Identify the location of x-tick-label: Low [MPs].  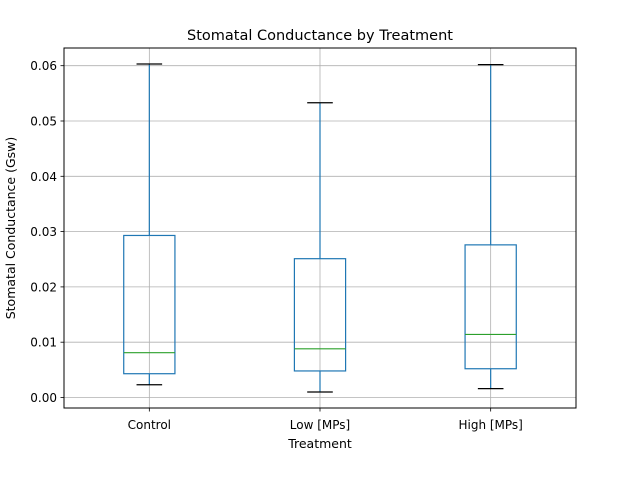
(320, 425).